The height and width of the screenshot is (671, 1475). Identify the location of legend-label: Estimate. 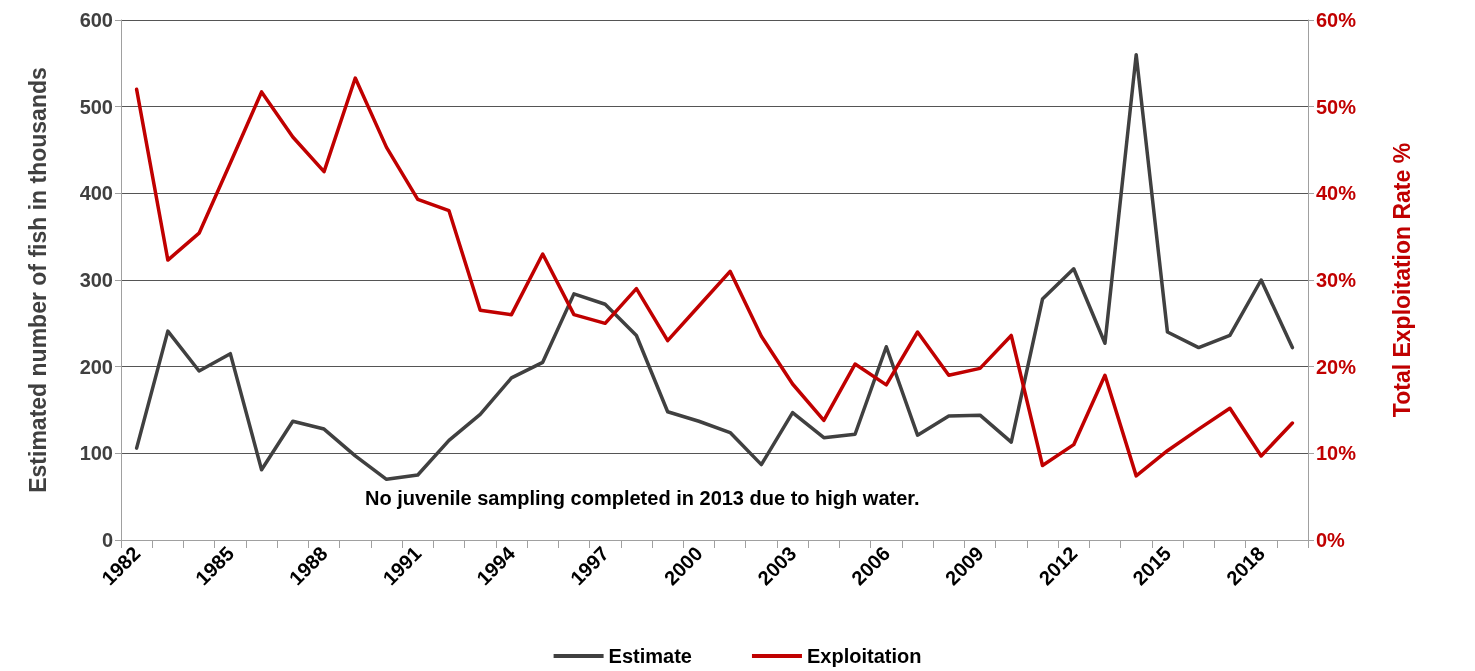
(650, 656).